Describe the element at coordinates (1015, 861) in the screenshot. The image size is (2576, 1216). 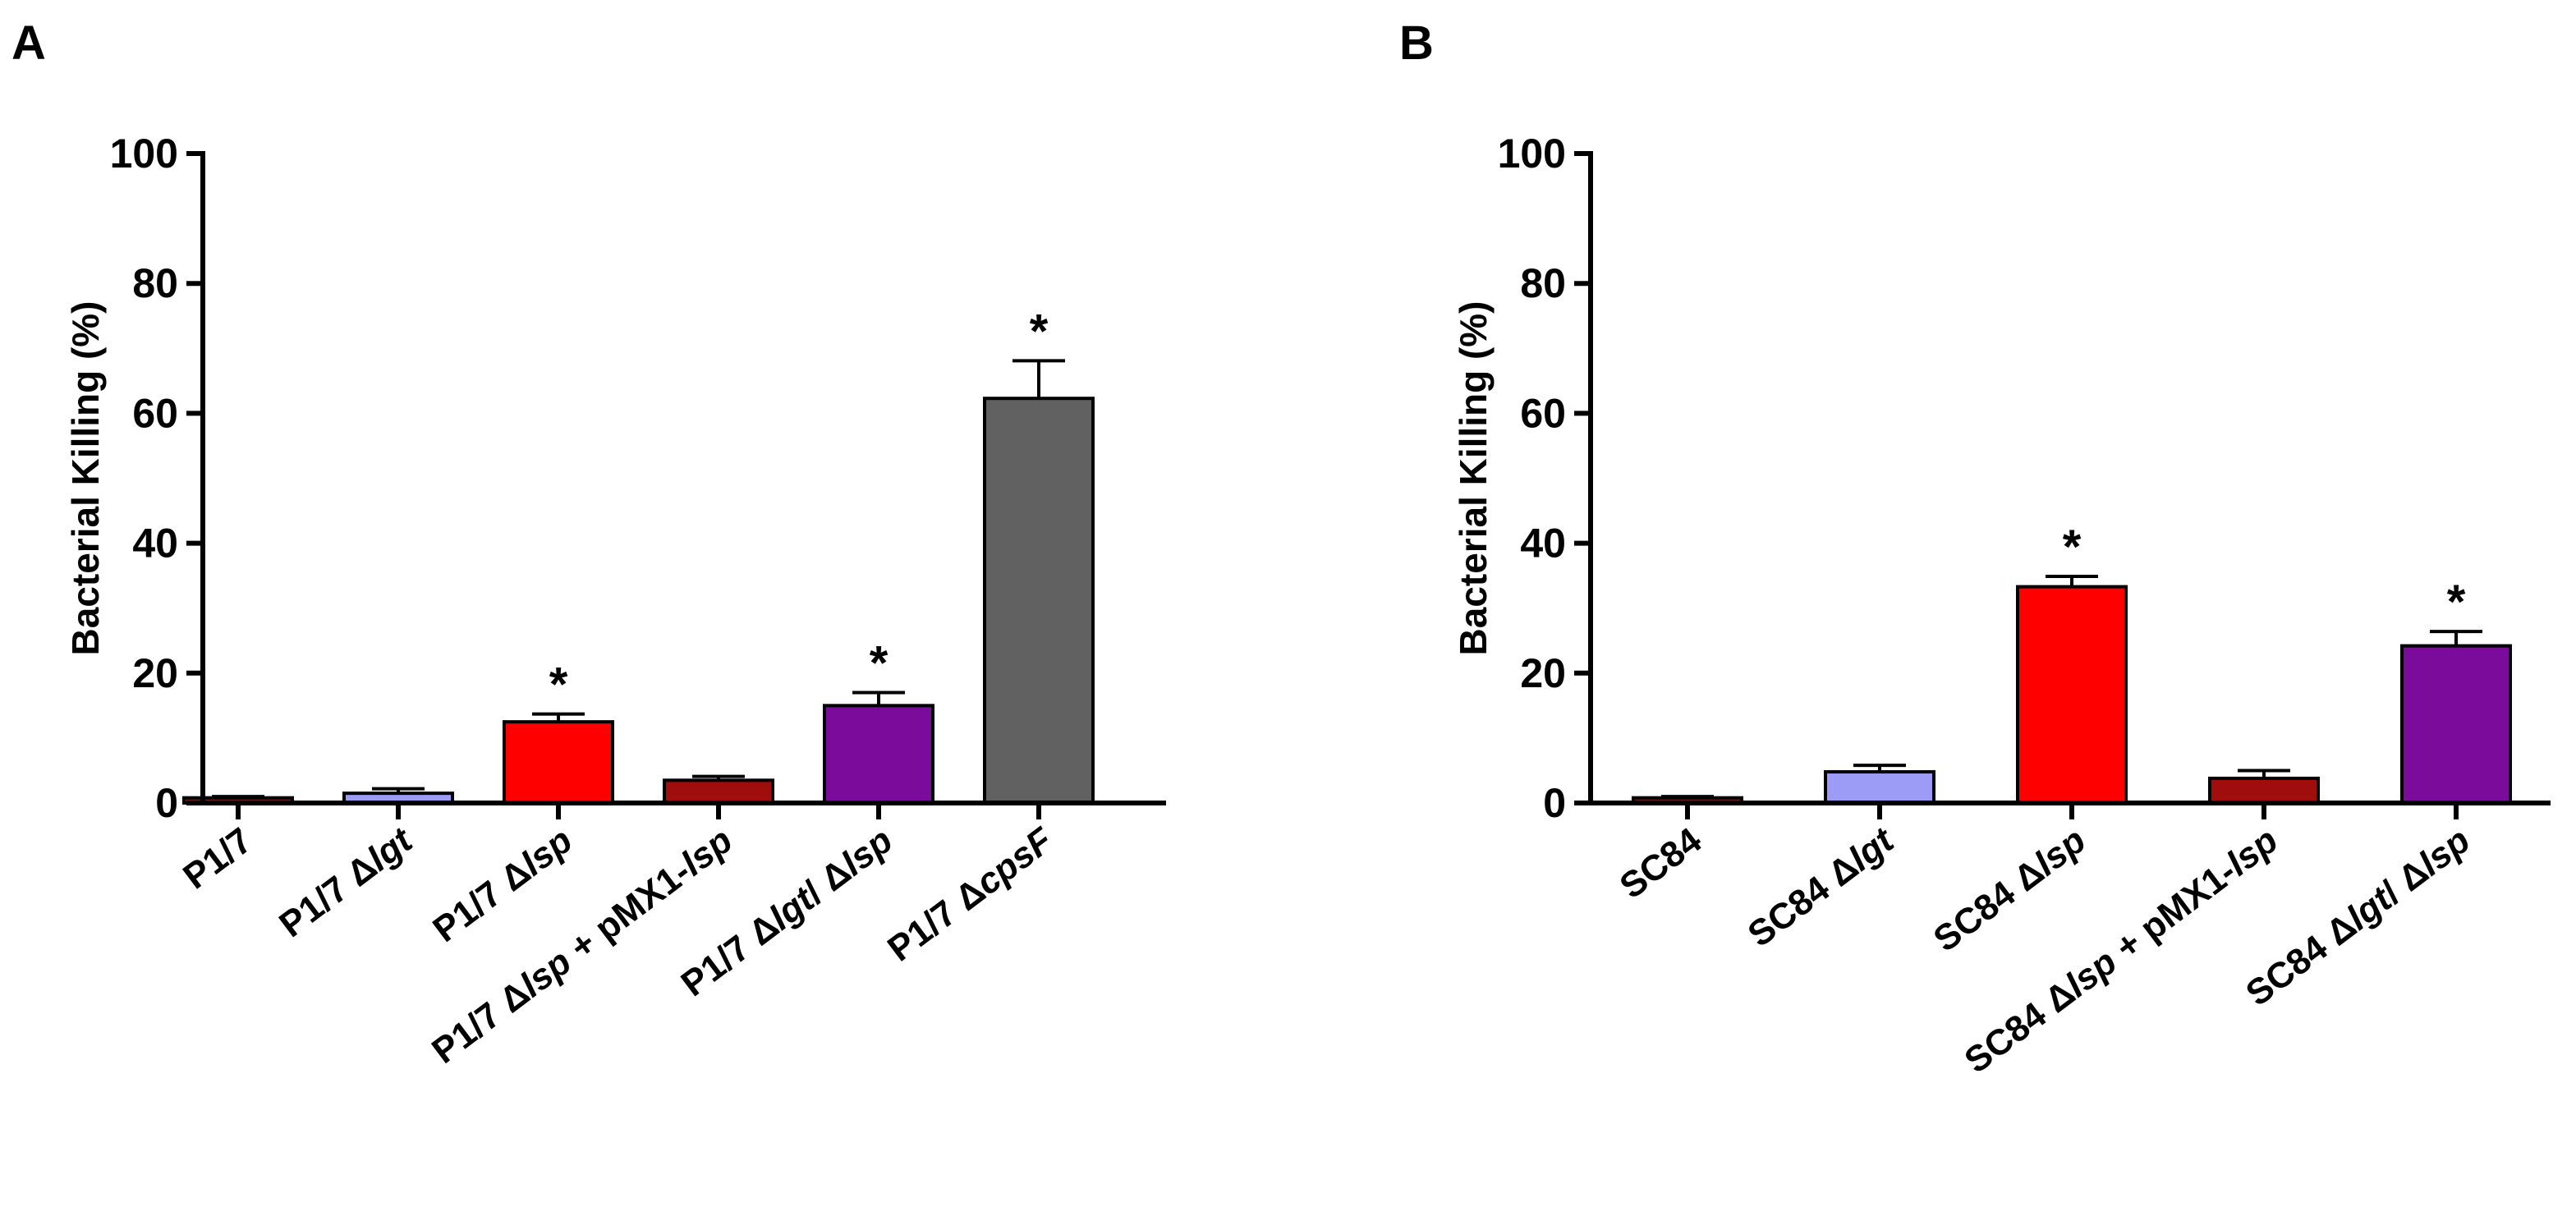
I see `x-tick-label-part: cpsF` at that location.